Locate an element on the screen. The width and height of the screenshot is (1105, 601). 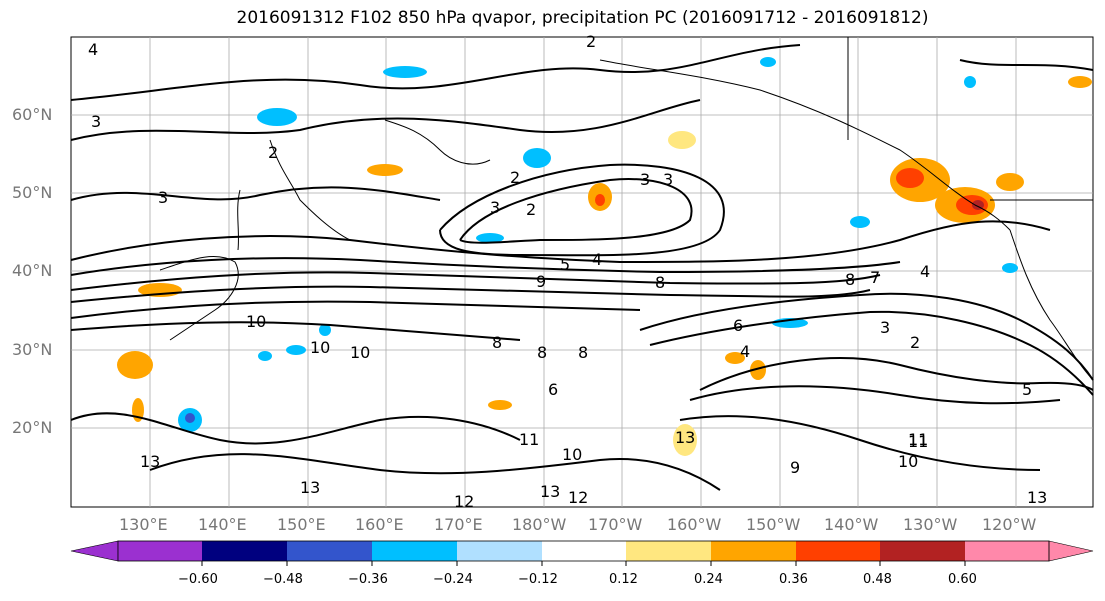
lon-label-150e: 150°E is located at coordinates (301, 524).